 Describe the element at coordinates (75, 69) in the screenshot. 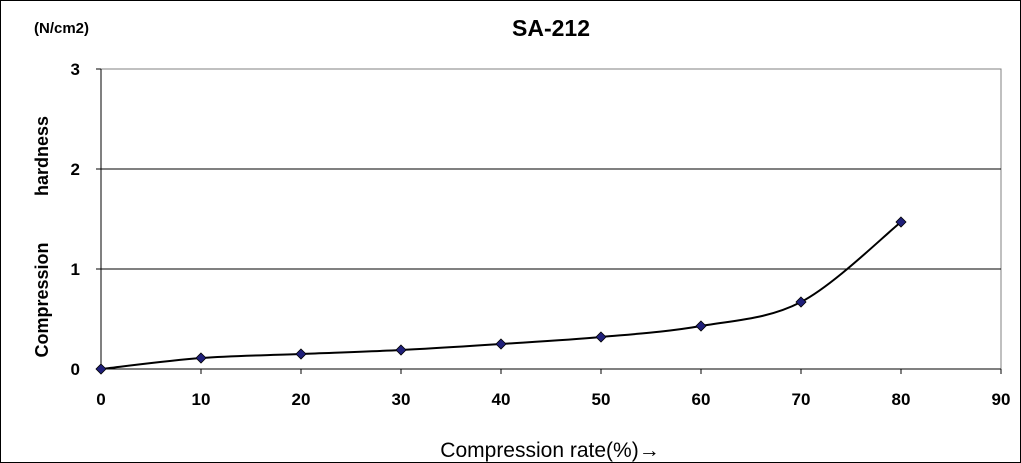

I see `y-tick-label-3: 3` at that location.